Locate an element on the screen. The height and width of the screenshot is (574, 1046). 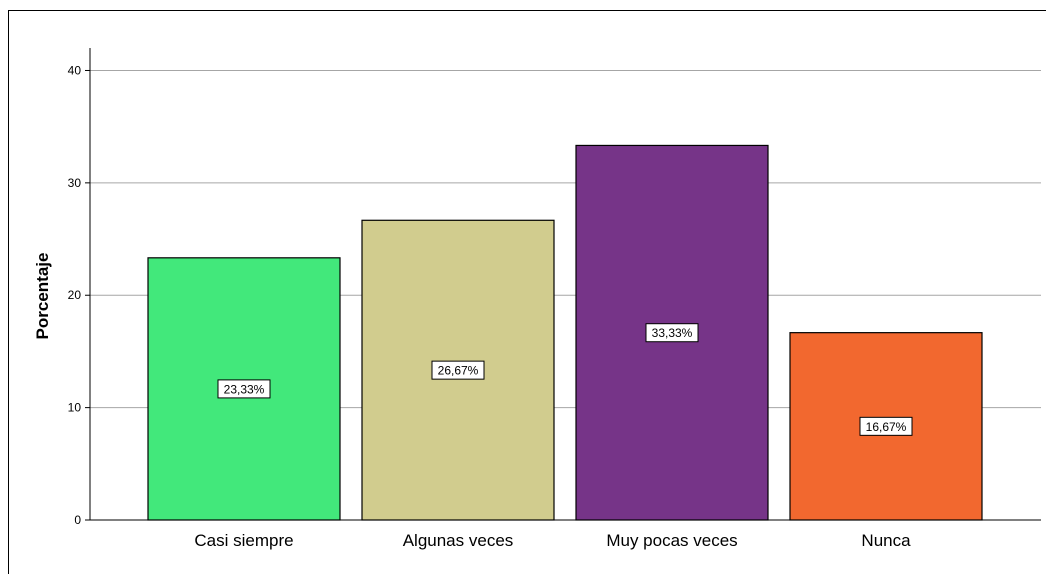
data-label-text: 23,33% is located at coordinates (244, 389).